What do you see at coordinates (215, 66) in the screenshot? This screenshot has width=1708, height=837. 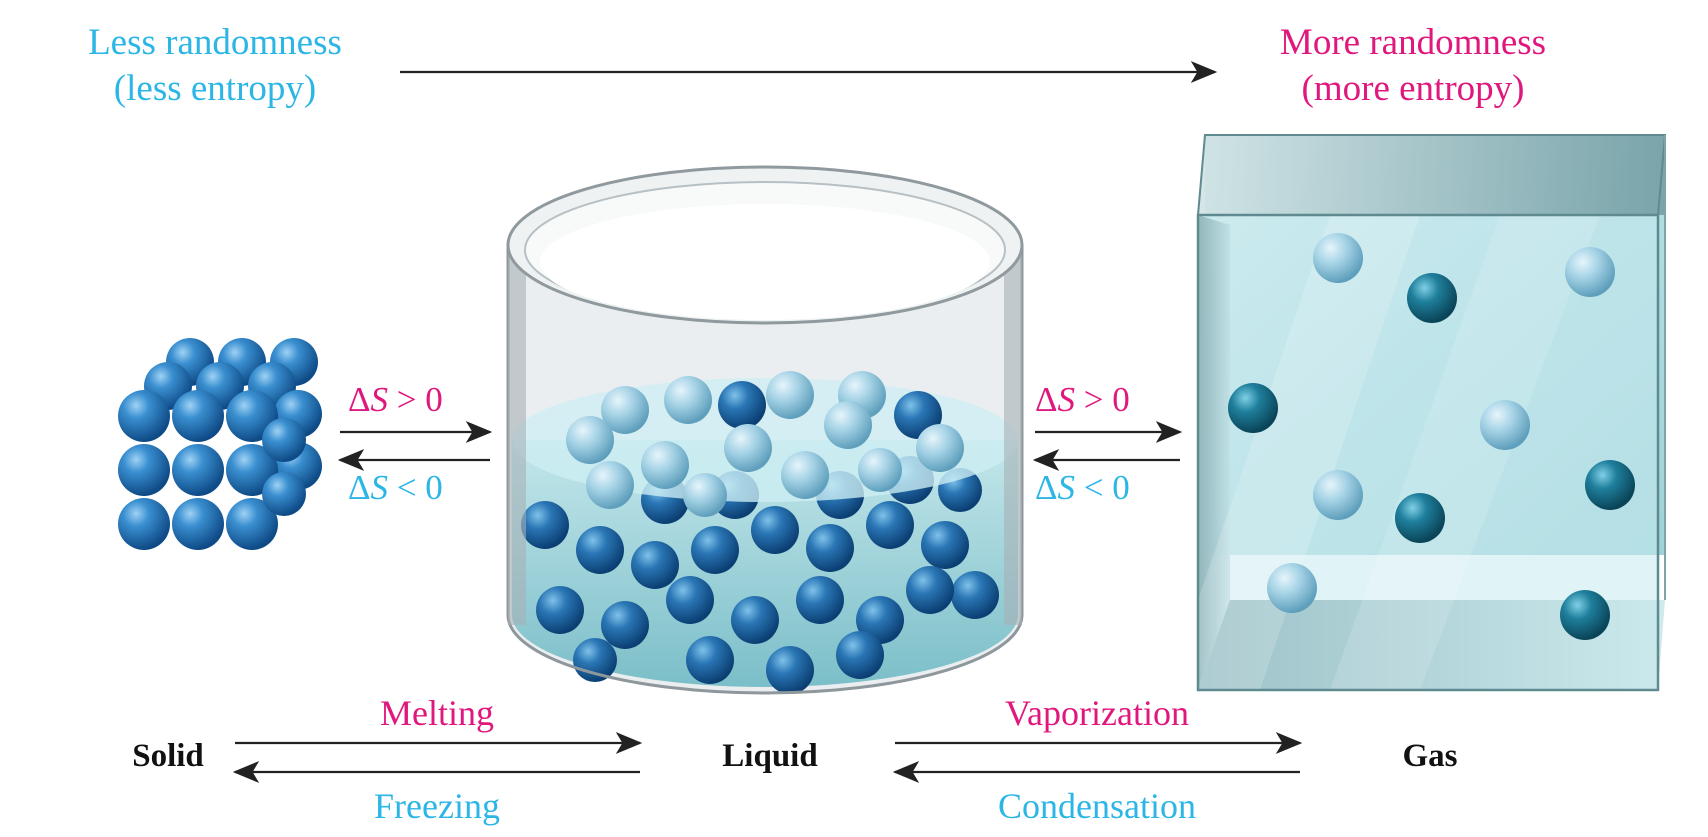 I see `less-entropy-label: Less randomness (less entropy)` at bounding box center [215, 66].